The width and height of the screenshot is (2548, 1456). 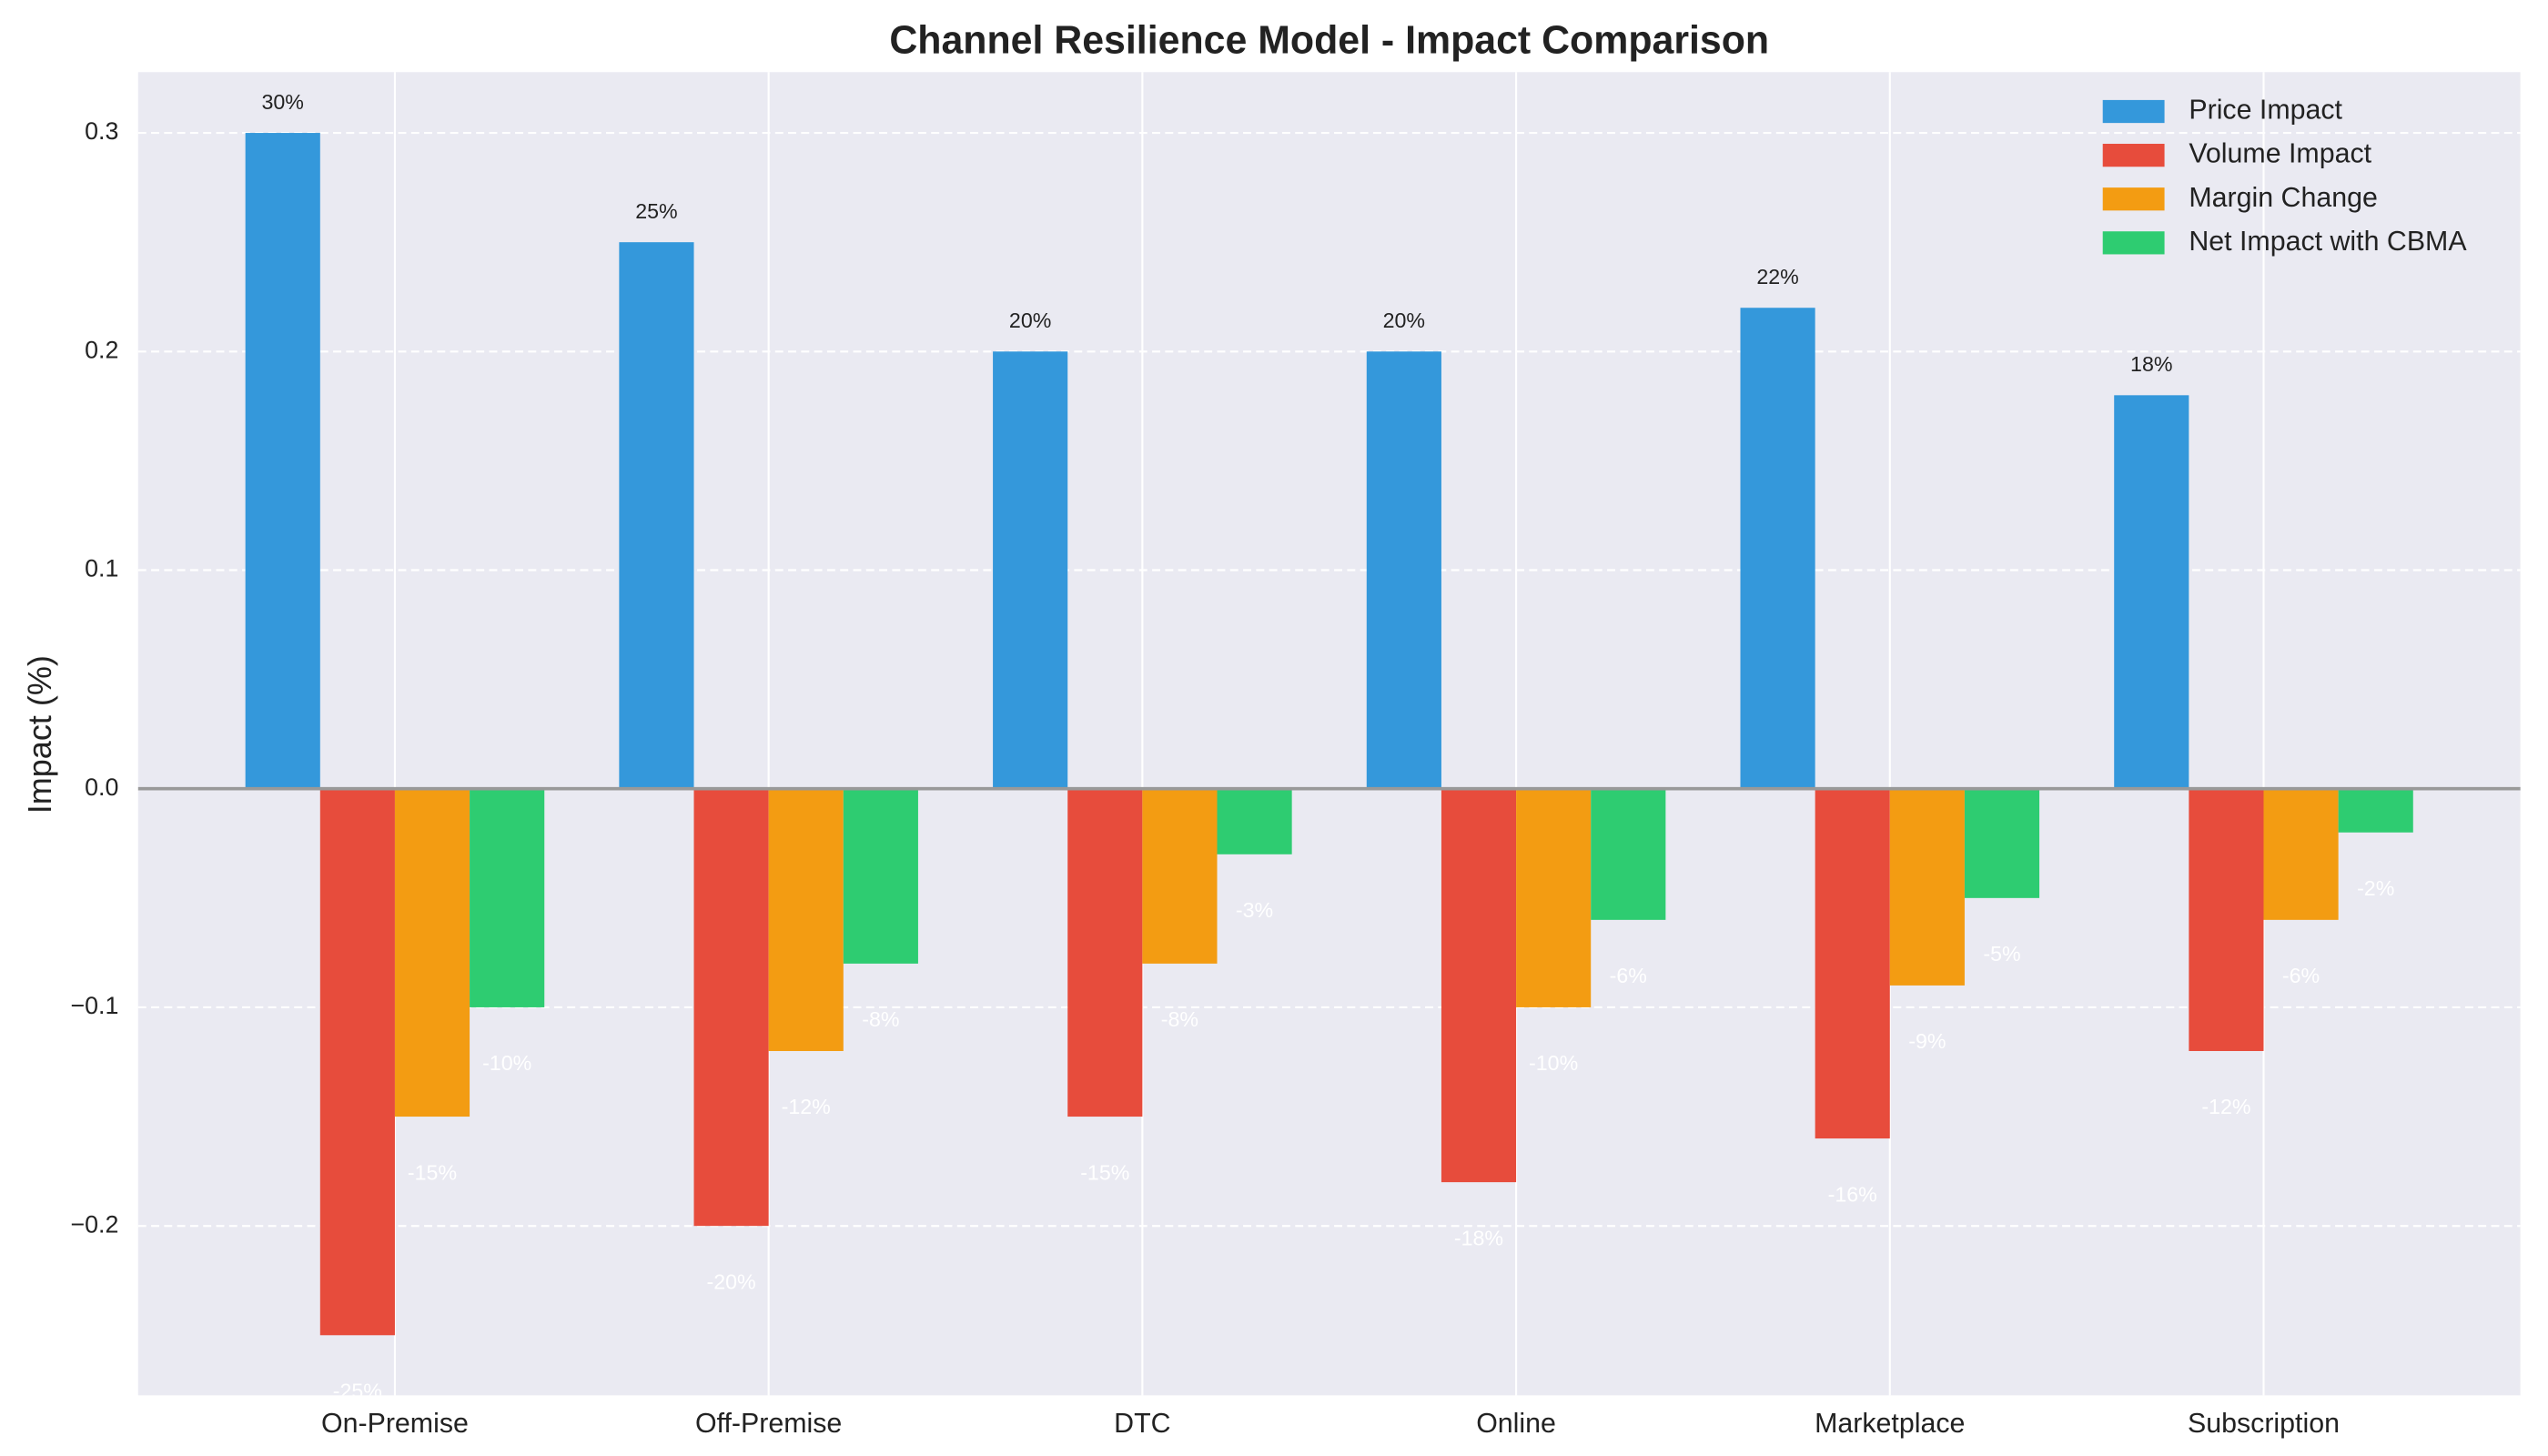 I want to click on x-tick-label: Off-Premise, so click(x=769, y=1424).